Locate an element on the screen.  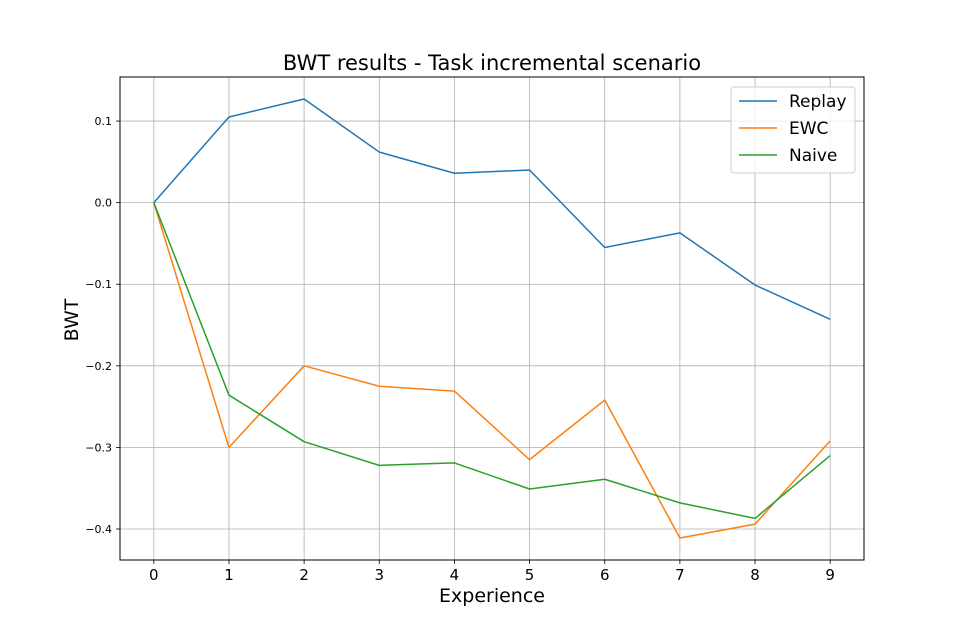
x-tick-label: 0 is located at coordinates (154, 575).